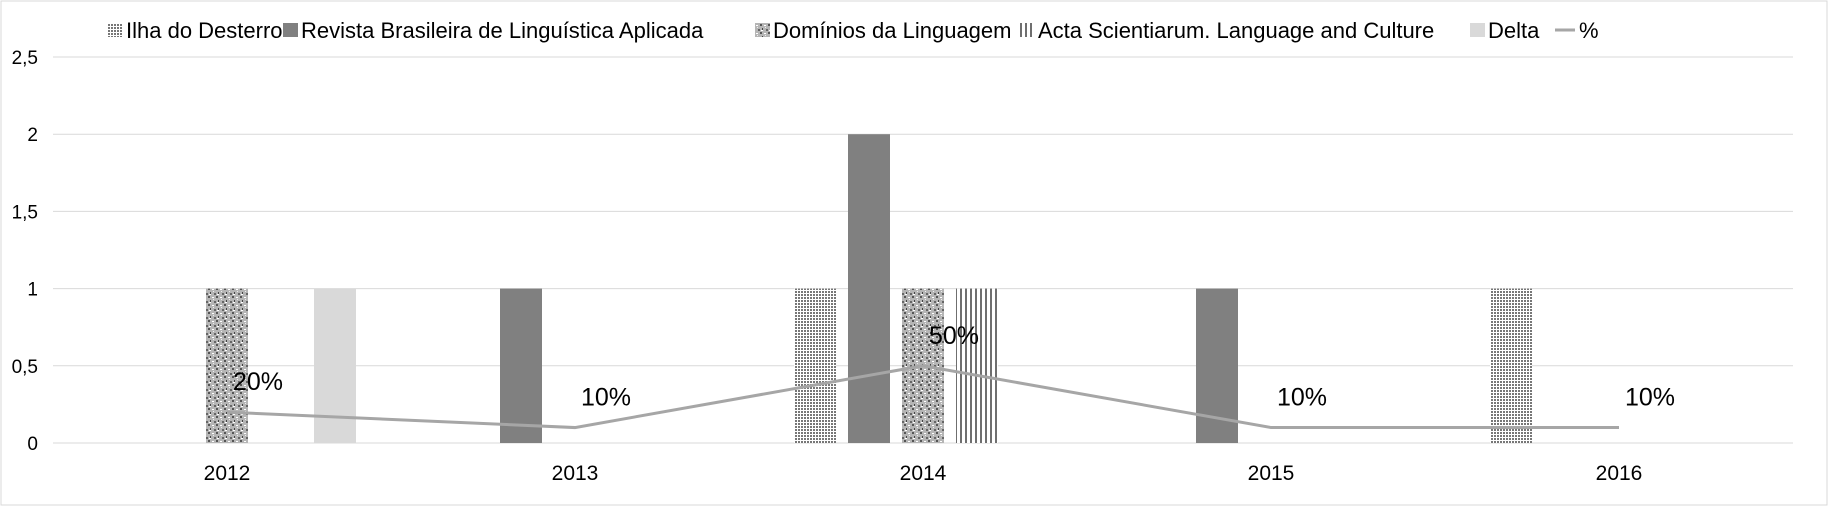 Image resolution: width=1828 pixels, height=529 pixels. What do you see at coordinates (954, 336) in the screenshot?
I see `data-label: 50%` at bounding box center [954, 336].